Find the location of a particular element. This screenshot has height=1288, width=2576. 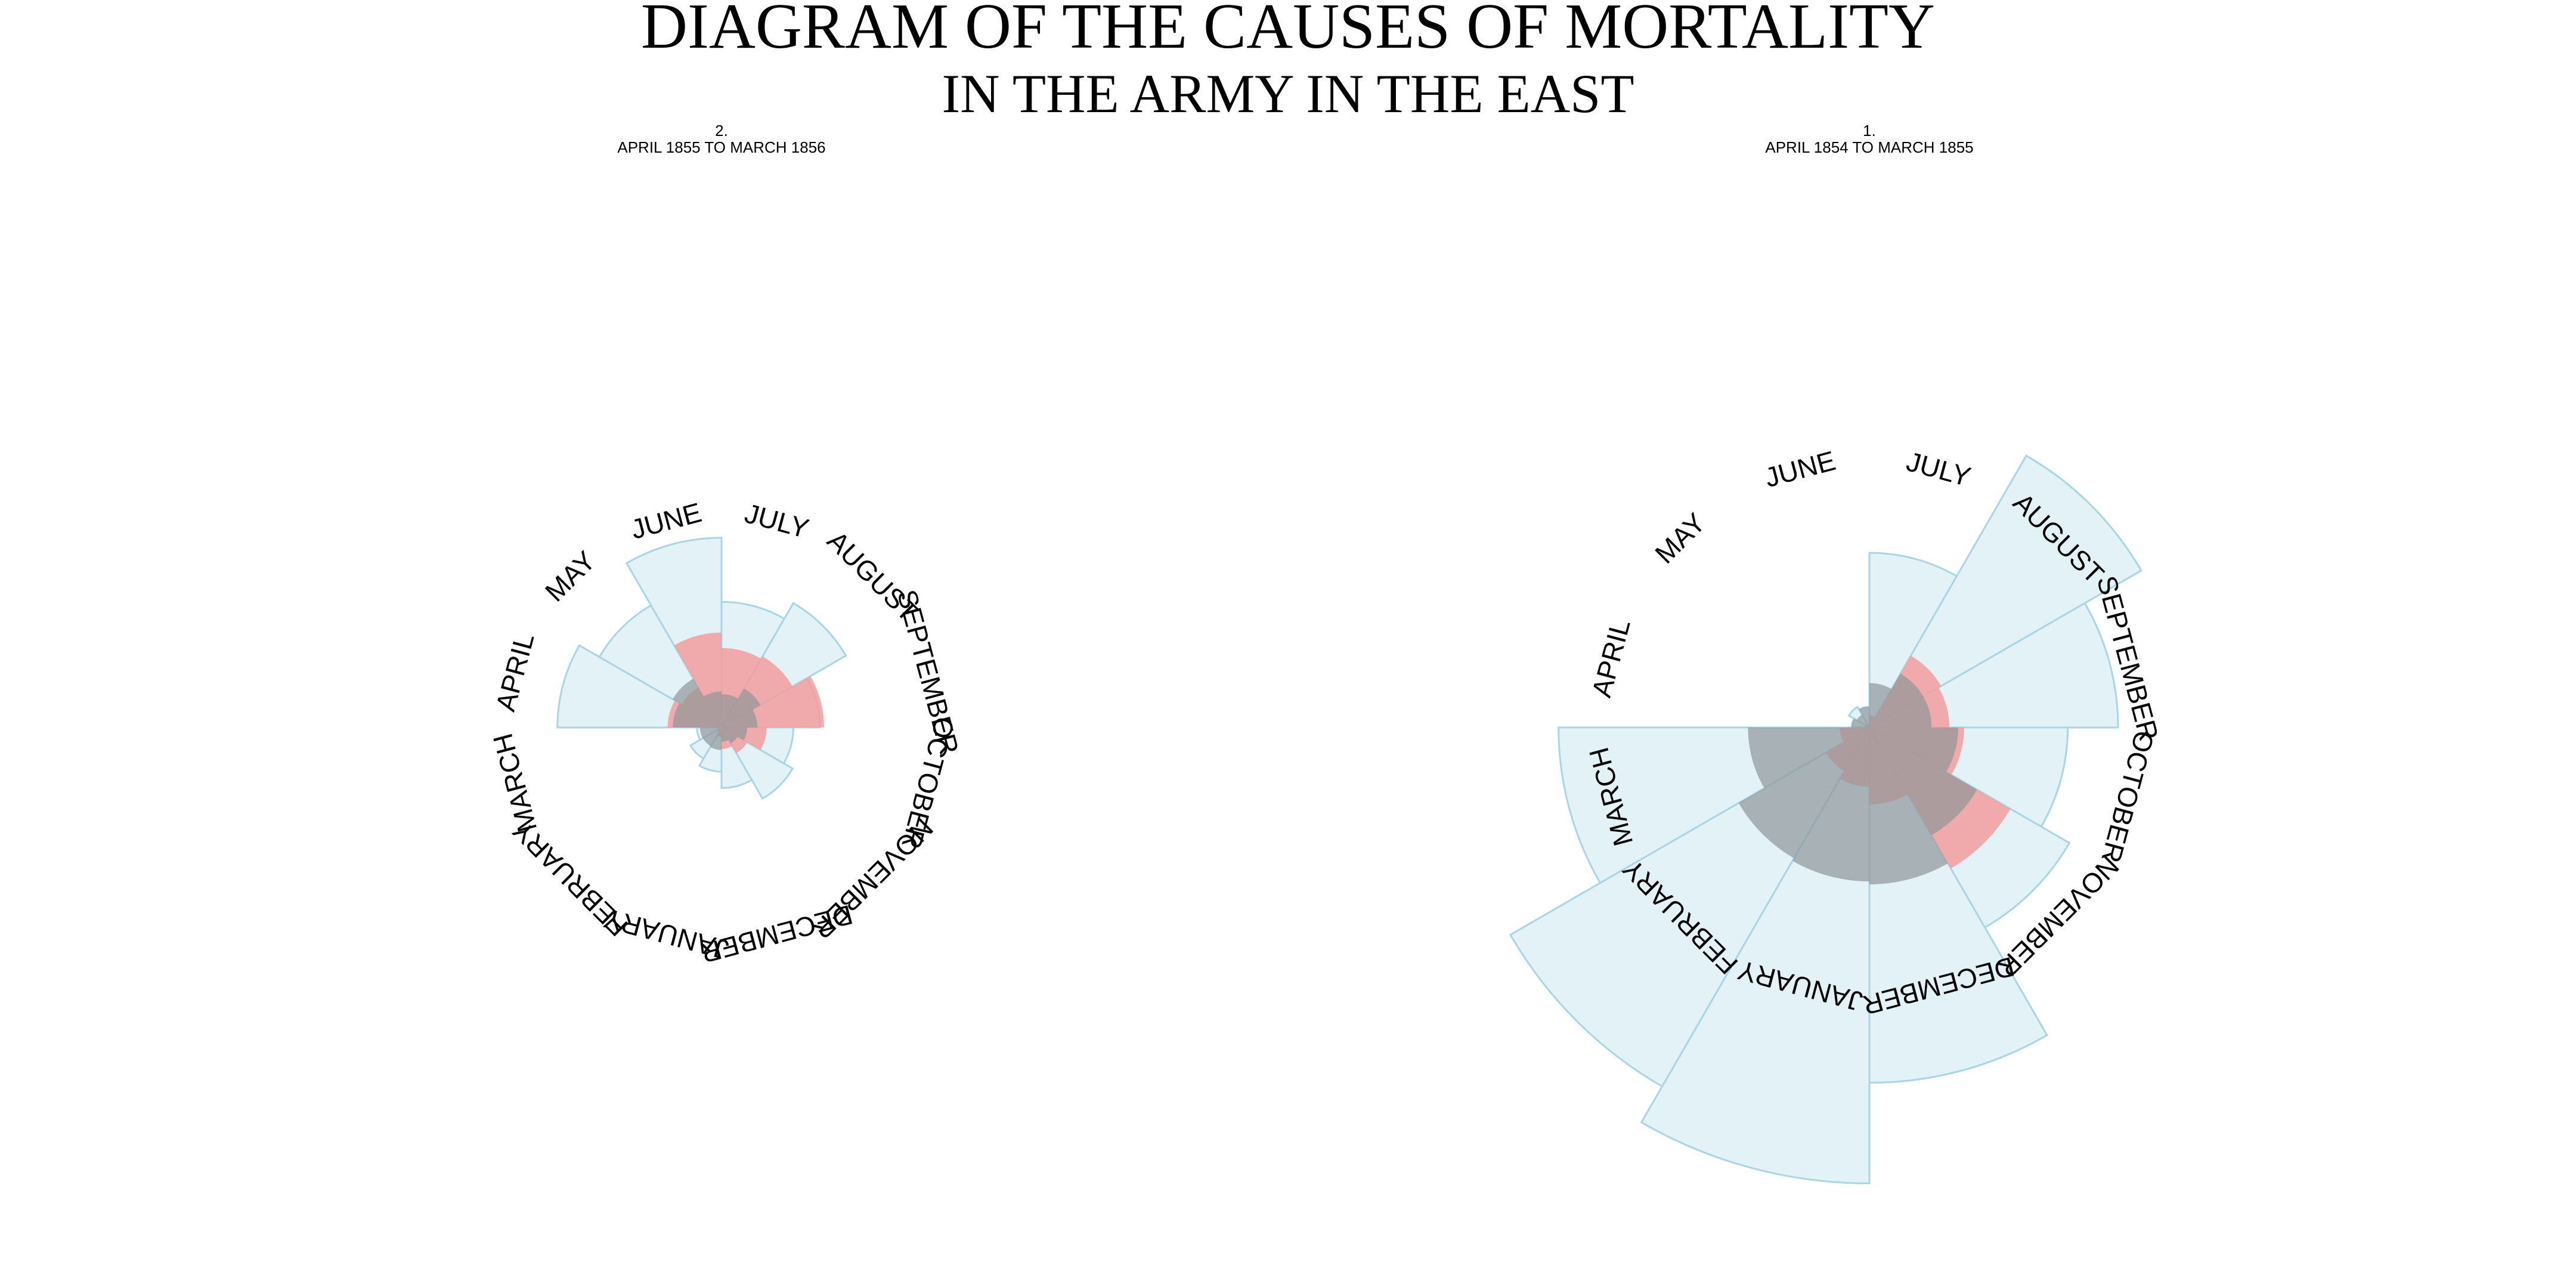

panel-1-number: 1. is located at coordinates (1870, 131).